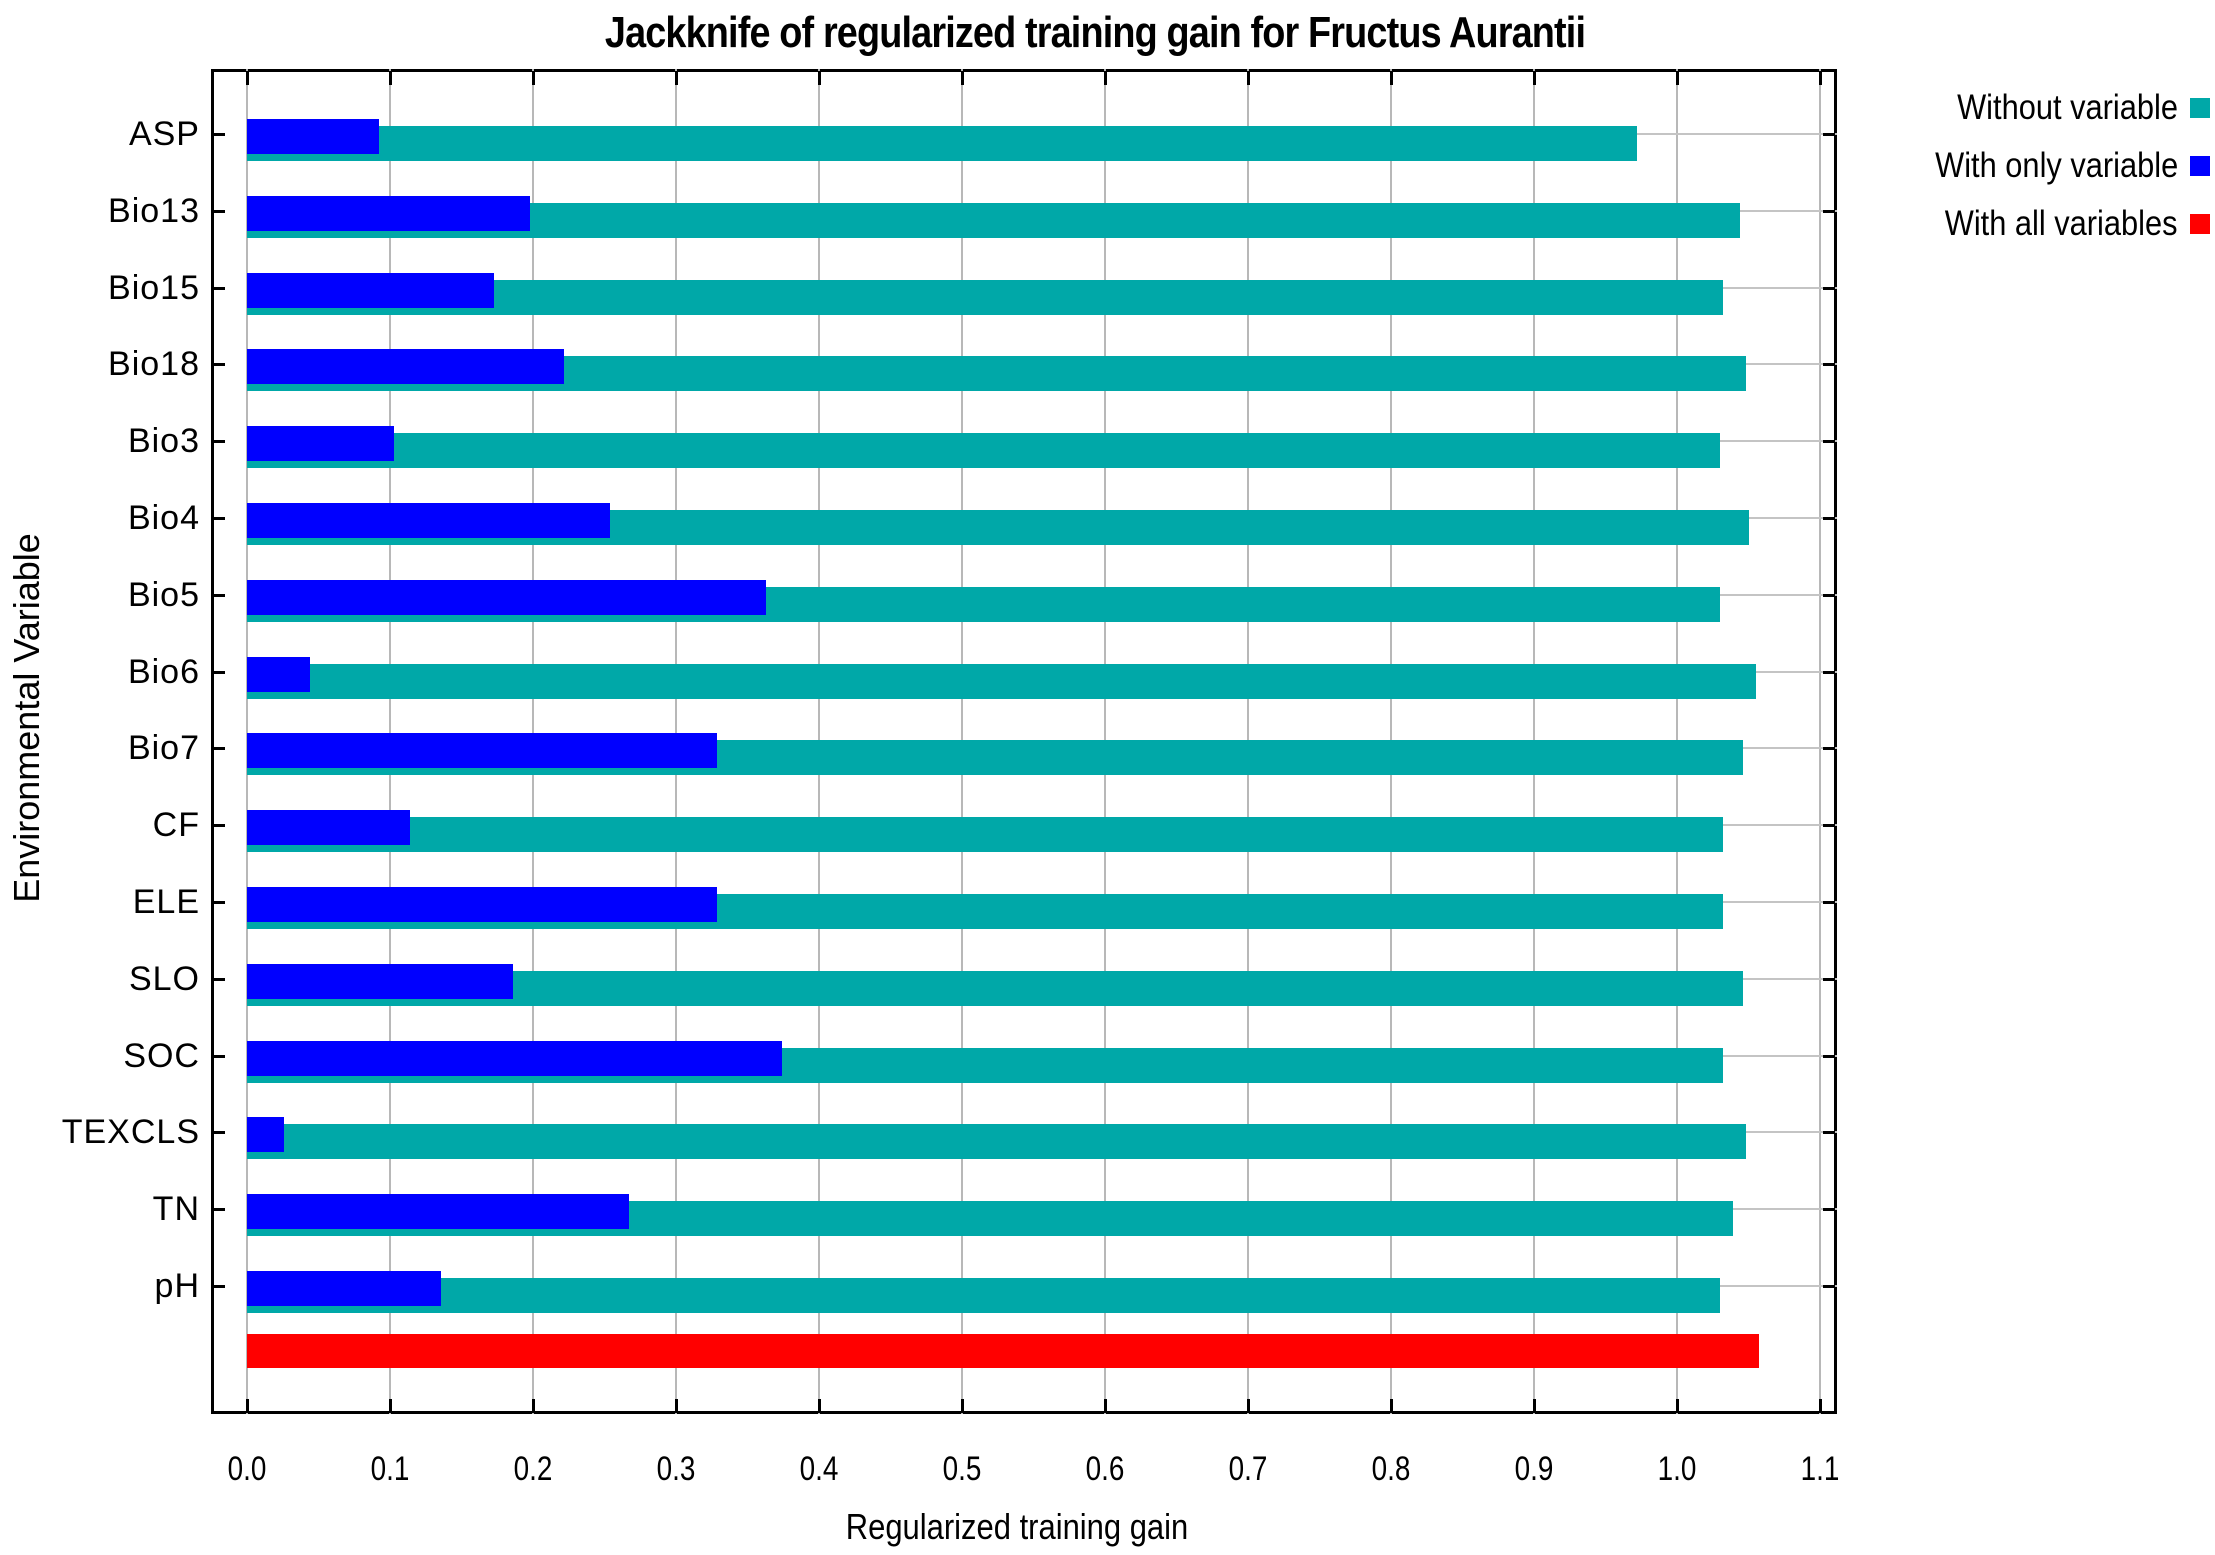 The width and height of the screenshot is (2215, 1555). What do you see at coordinates (1677, 1469) in the screenshot?
I see `x-tick-label: 1.0` at bounding box center [1677, 1469].